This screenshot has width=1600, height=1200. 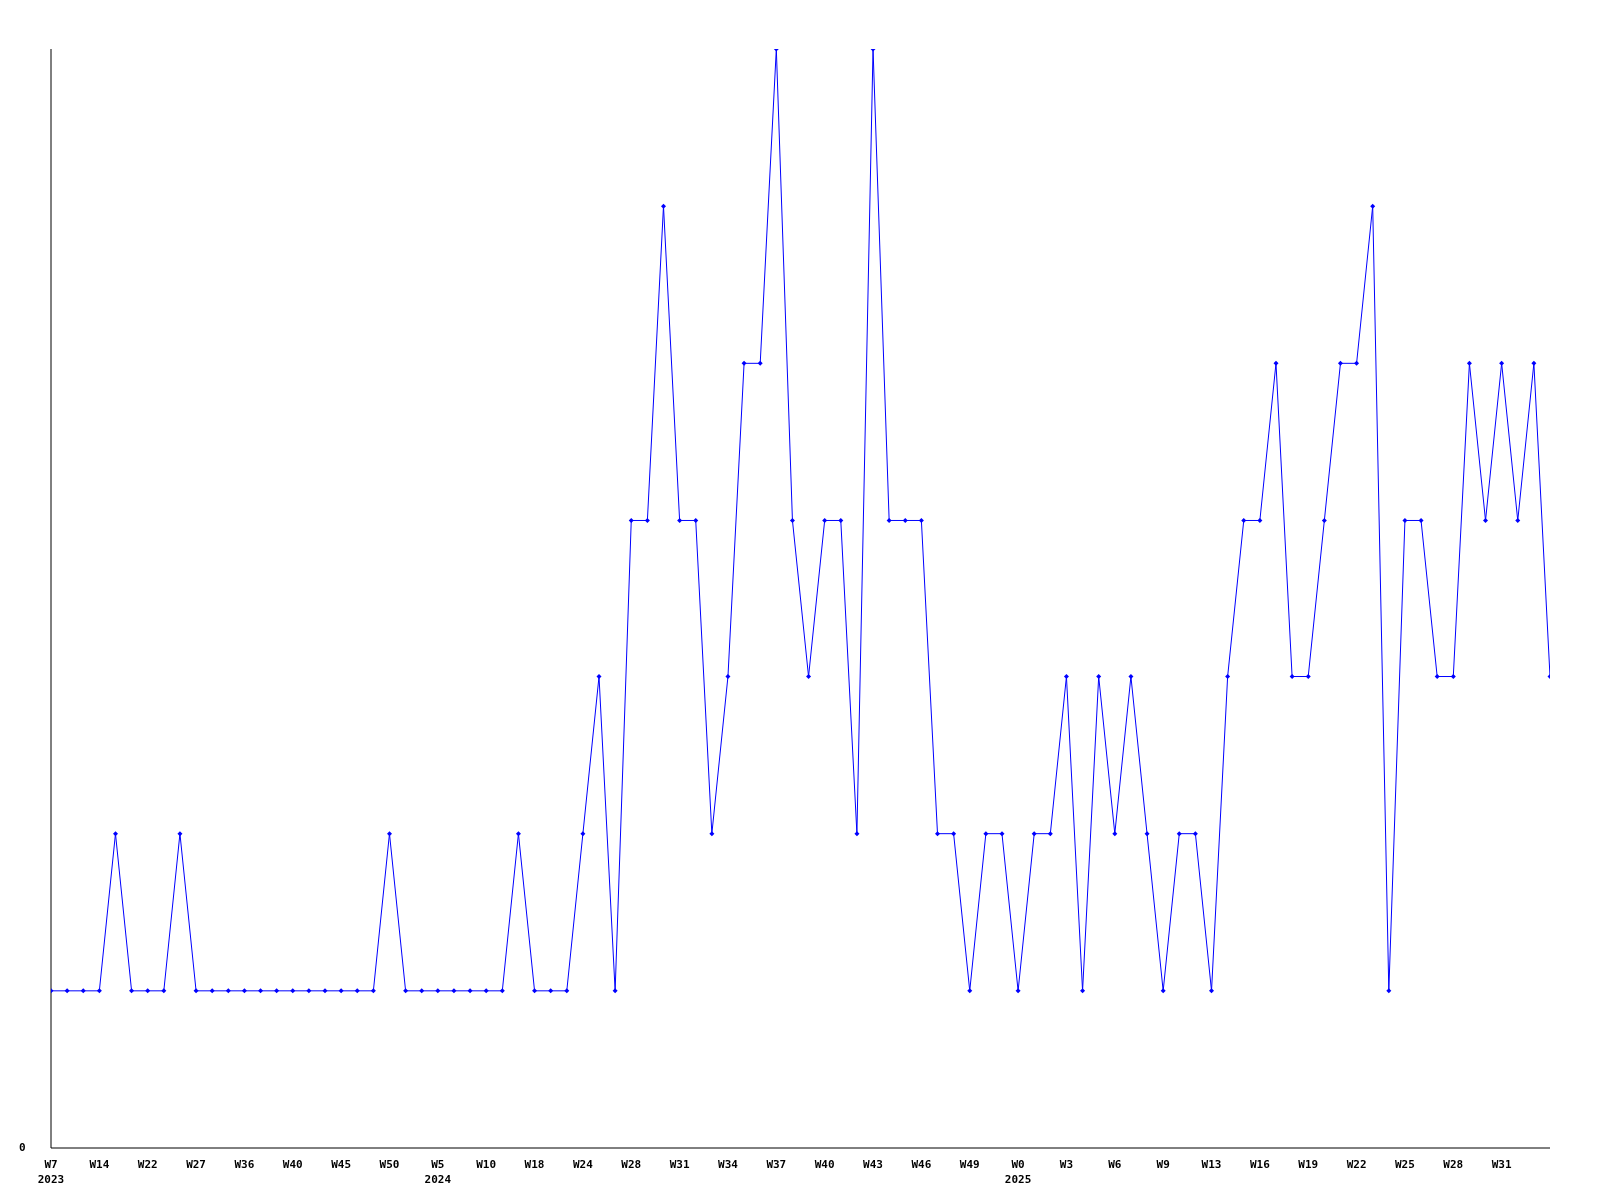 What do you see at coordinates (244, 1164) in the screenshot?
I see `x-tick-label: W36` at bounding box center [244, 1164].